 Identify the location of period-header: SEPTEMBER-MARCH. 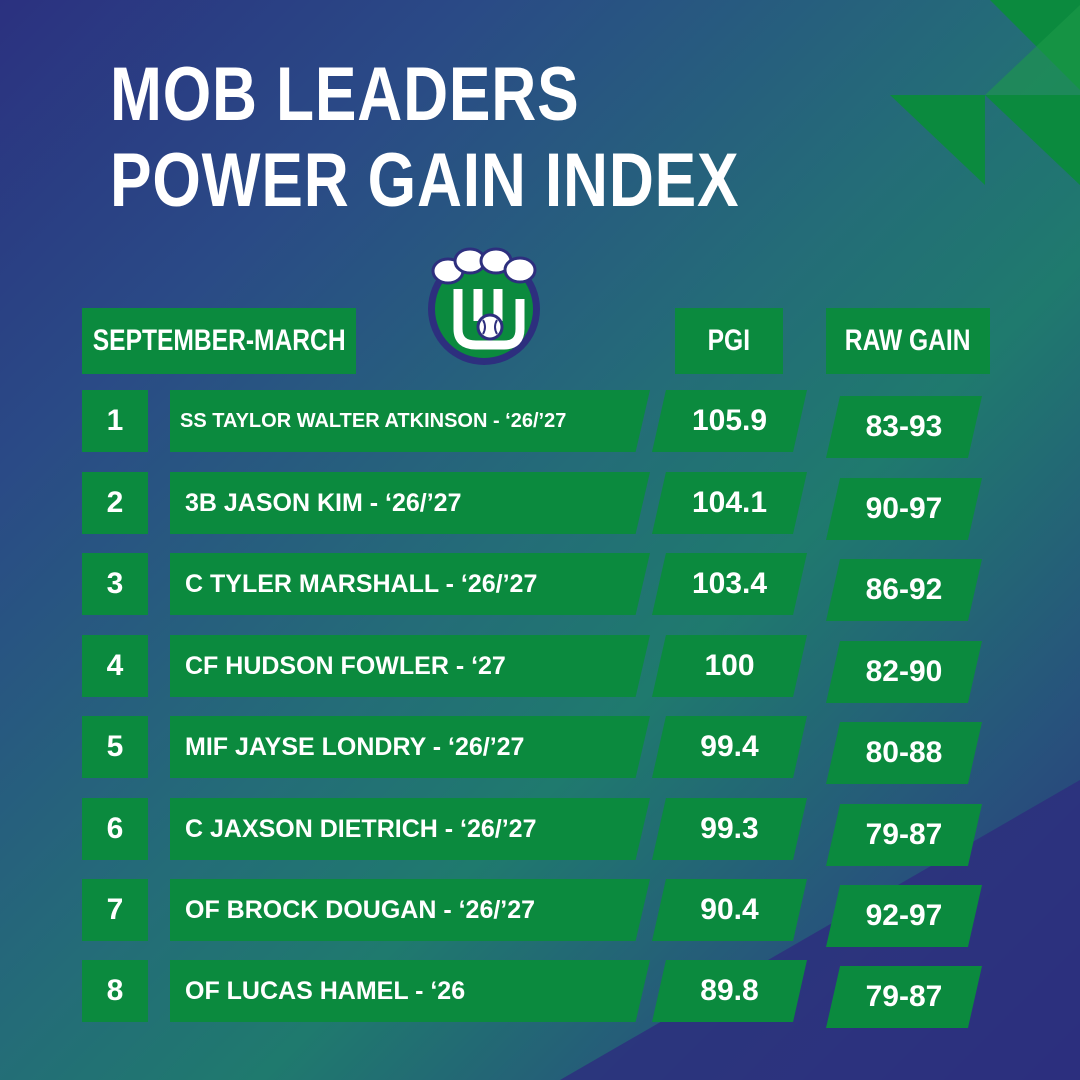
(219, 341).